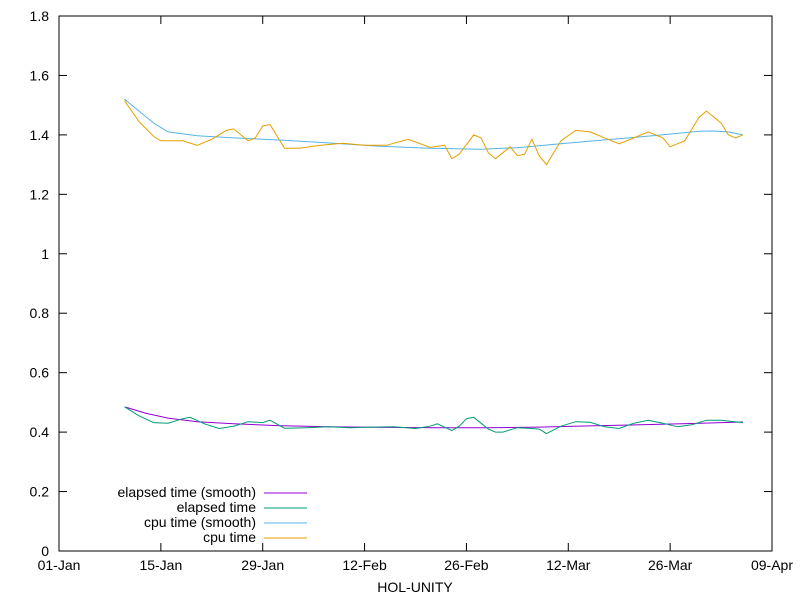 This screenshot has height=600, width=800. Describe the element at coordinates (772, 565) in the screenshot. I see `x-tick-label: 09-Apr` at that location.